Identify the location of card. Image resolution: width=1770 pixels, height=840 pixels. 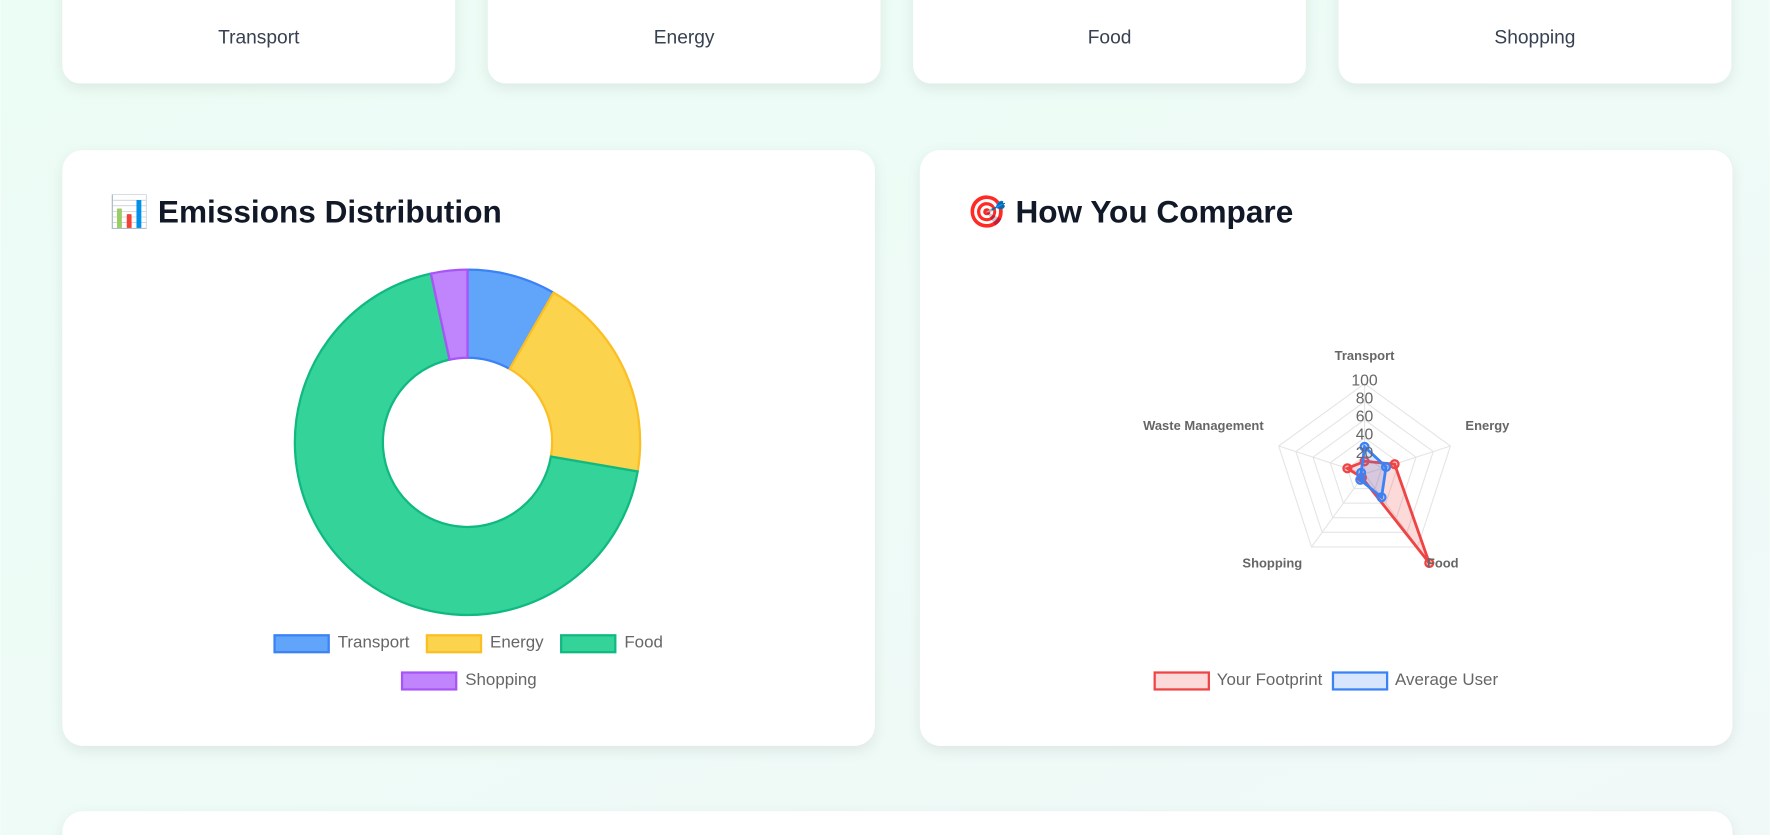
(897, 825).